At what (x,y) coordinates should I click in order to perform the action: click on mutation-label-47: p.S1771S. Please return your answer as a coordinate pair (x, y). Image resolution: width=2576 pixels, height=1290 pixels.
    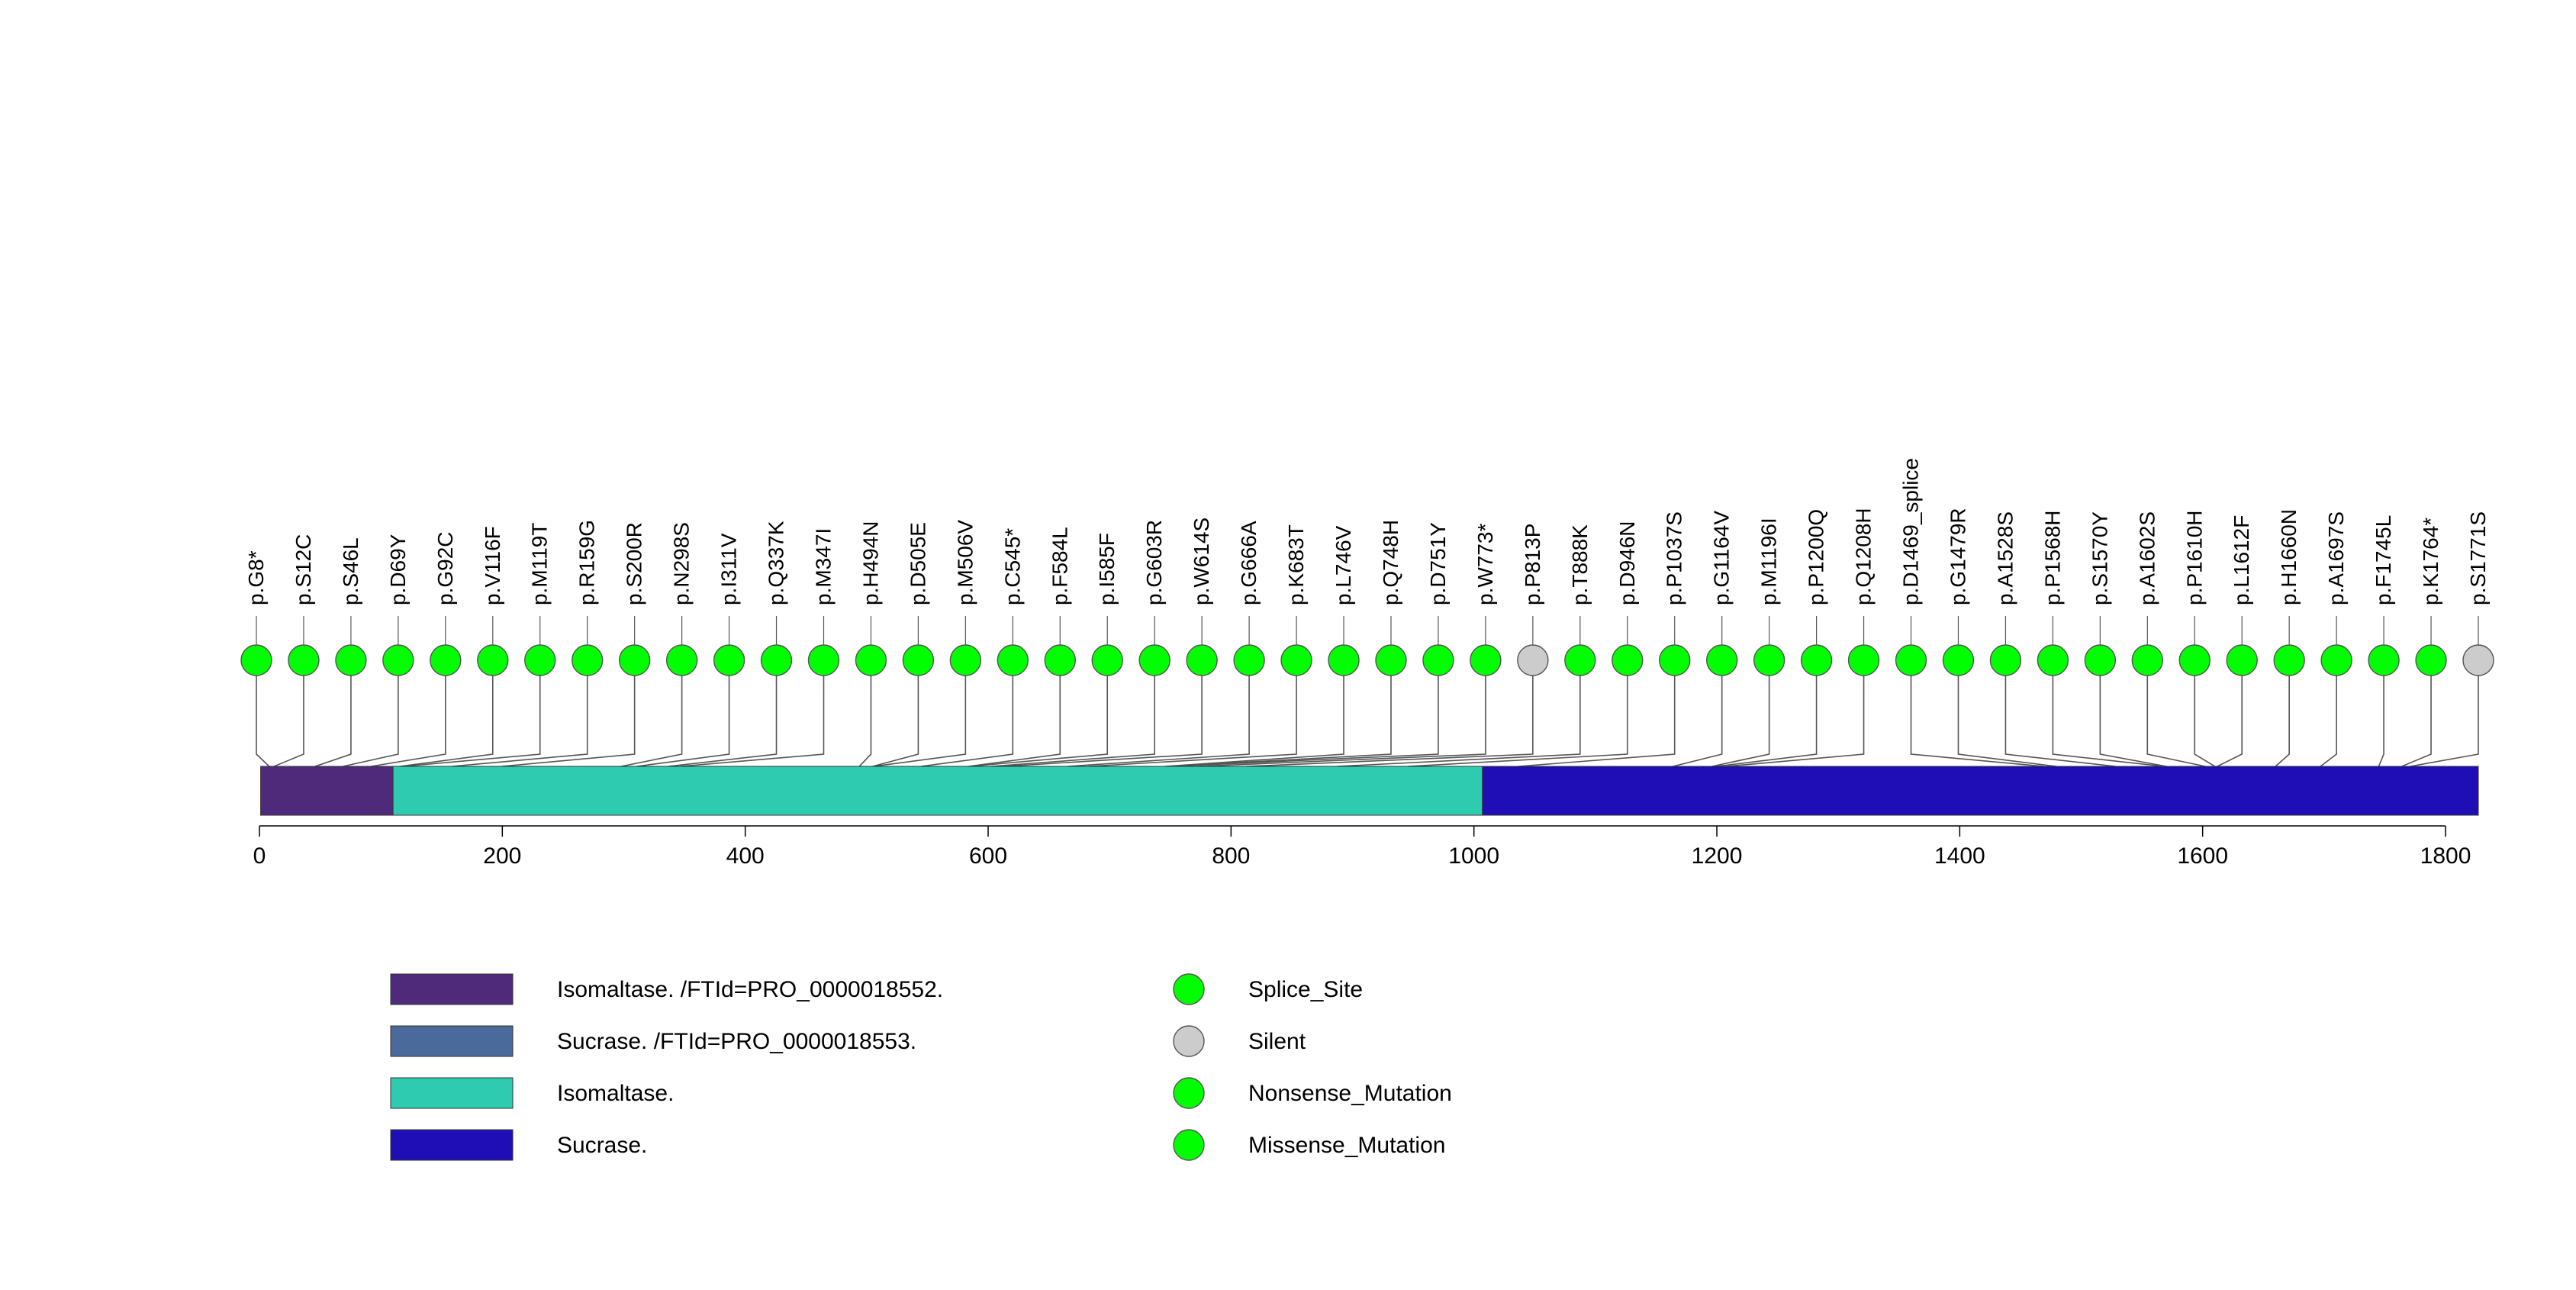
    Looking at the image, I should click on (2478, 558).